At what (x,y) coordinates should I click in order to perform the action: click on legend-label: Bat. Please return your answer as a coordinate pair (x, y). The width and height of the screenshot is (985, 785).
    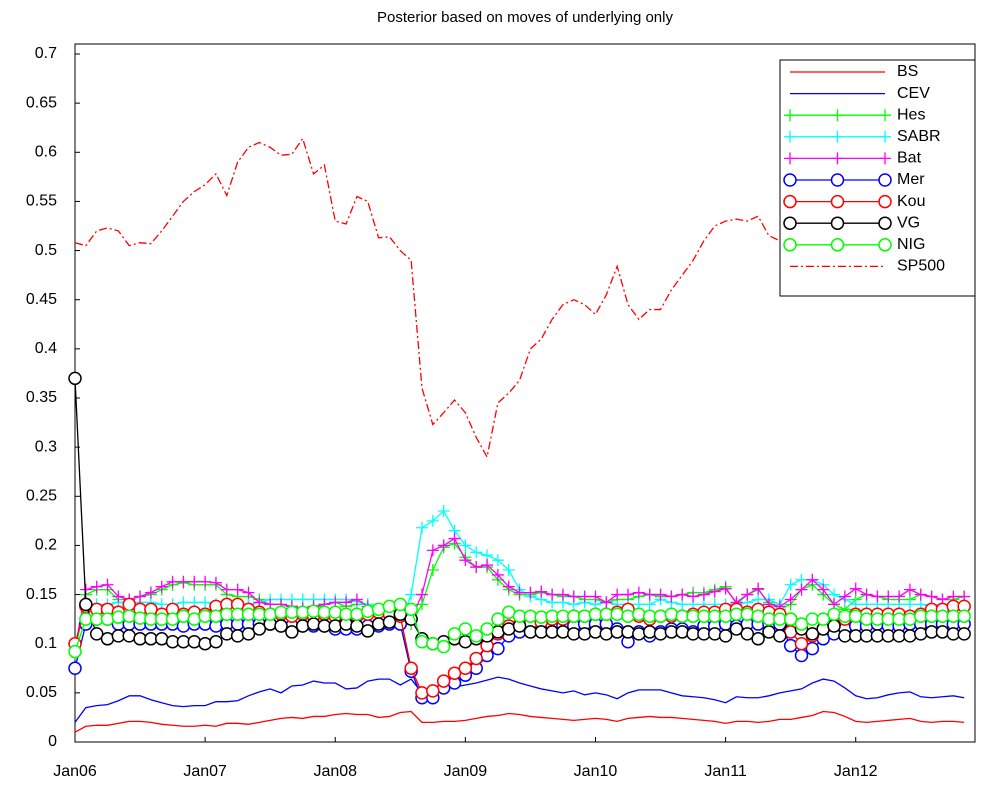
    Looking at the image, I should click on (909, 158).